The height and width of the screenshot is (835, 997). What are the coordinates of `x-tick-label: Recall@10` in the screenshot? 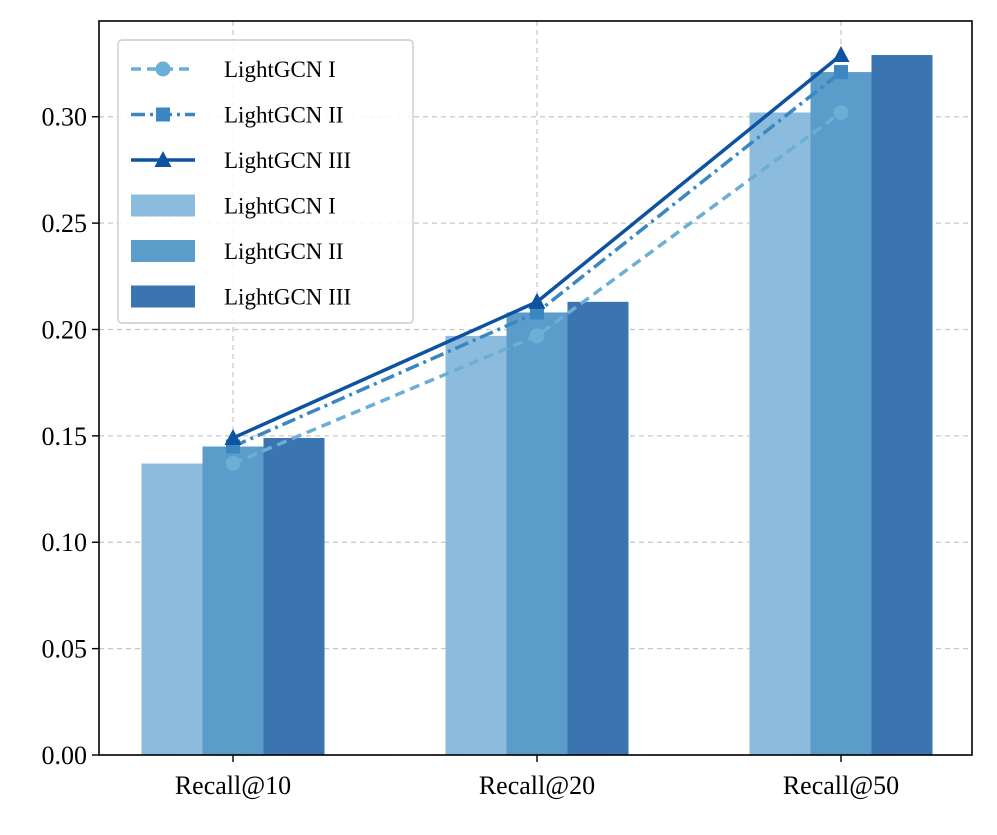 It's located at (233, 785).